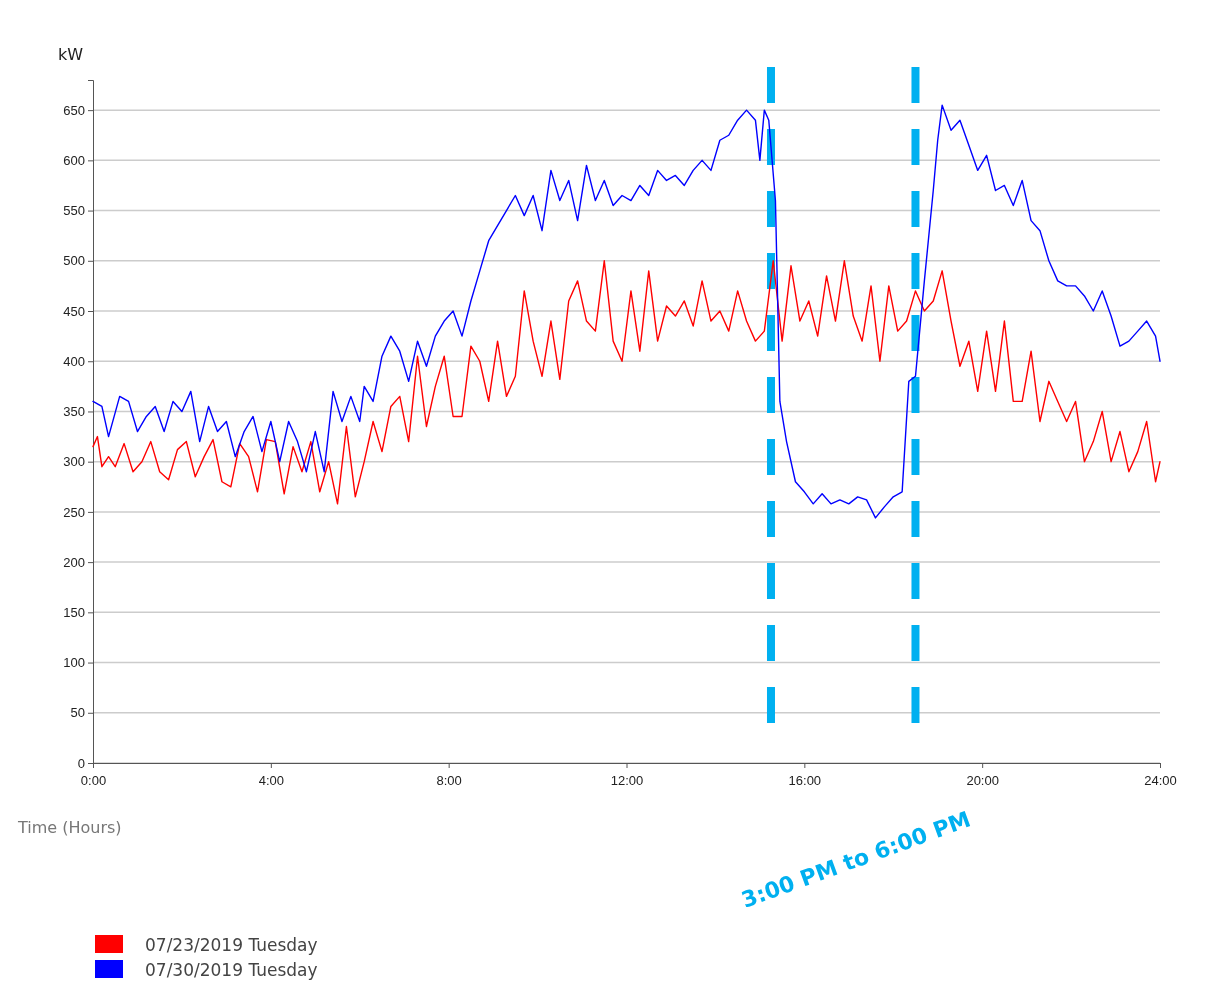 The image size is (1230, 988). I want to click on y-tick-label: 650, so click(74, 110).